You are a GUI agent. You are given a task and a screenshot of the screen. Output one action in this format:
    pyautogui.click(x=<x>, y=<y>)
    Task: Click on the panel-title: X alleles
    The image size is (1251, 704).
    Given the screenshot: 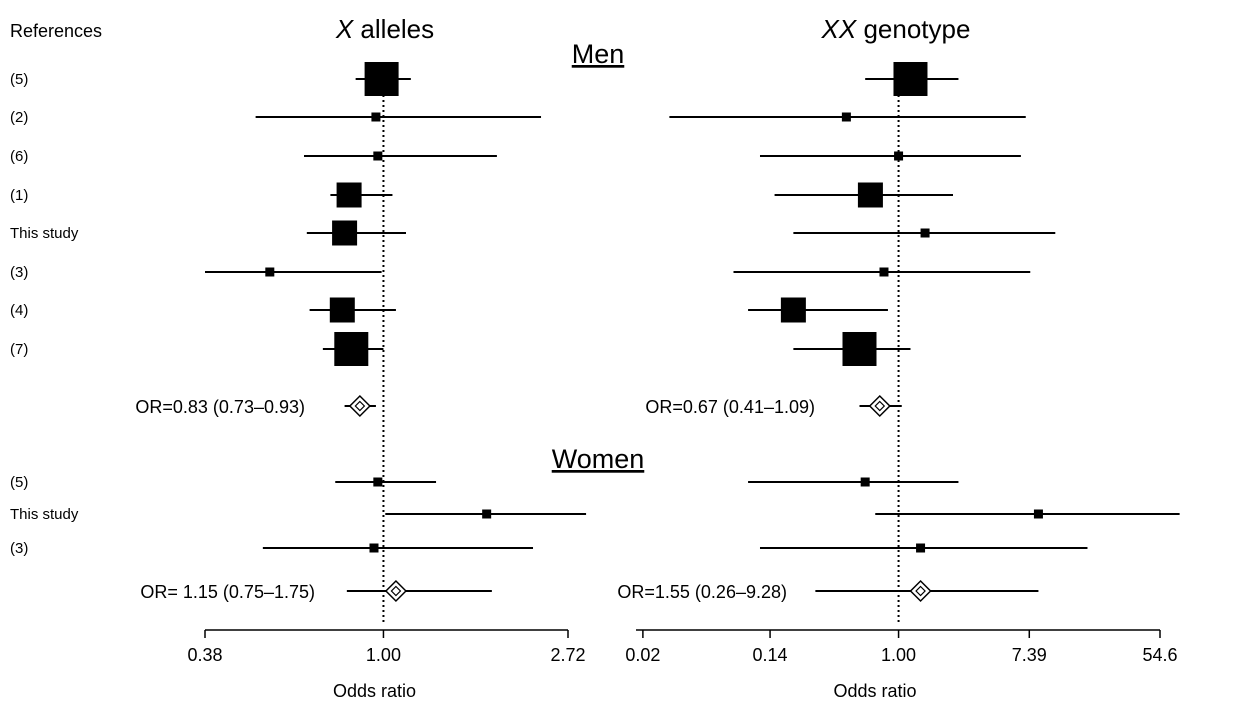 What is the action you would take?
    pyautogui.click(x=384, y=29)
    